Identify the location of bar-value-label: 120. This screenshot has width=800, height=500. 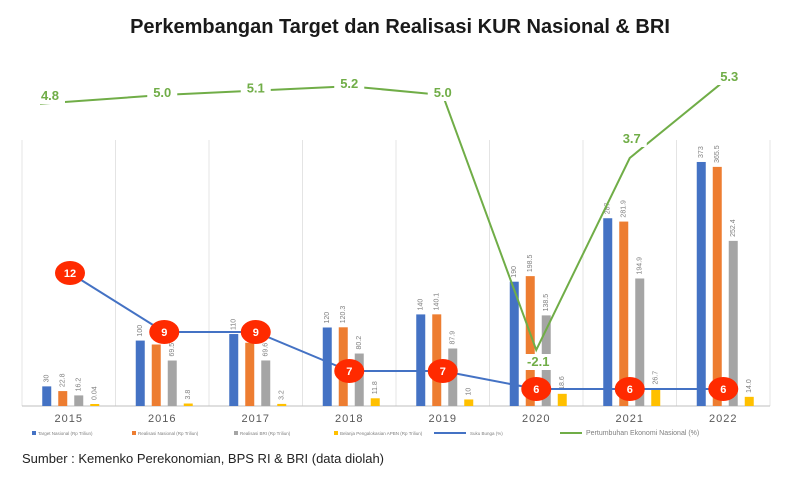
(327, 318).